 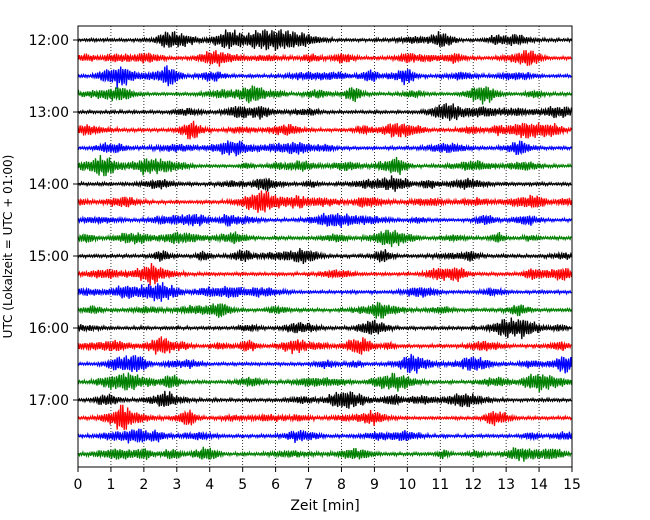 What do you see at coordinates (49, 401) in the screenshot?
I see `y-tick-label: 17:00` at bounding box center [49, 401].